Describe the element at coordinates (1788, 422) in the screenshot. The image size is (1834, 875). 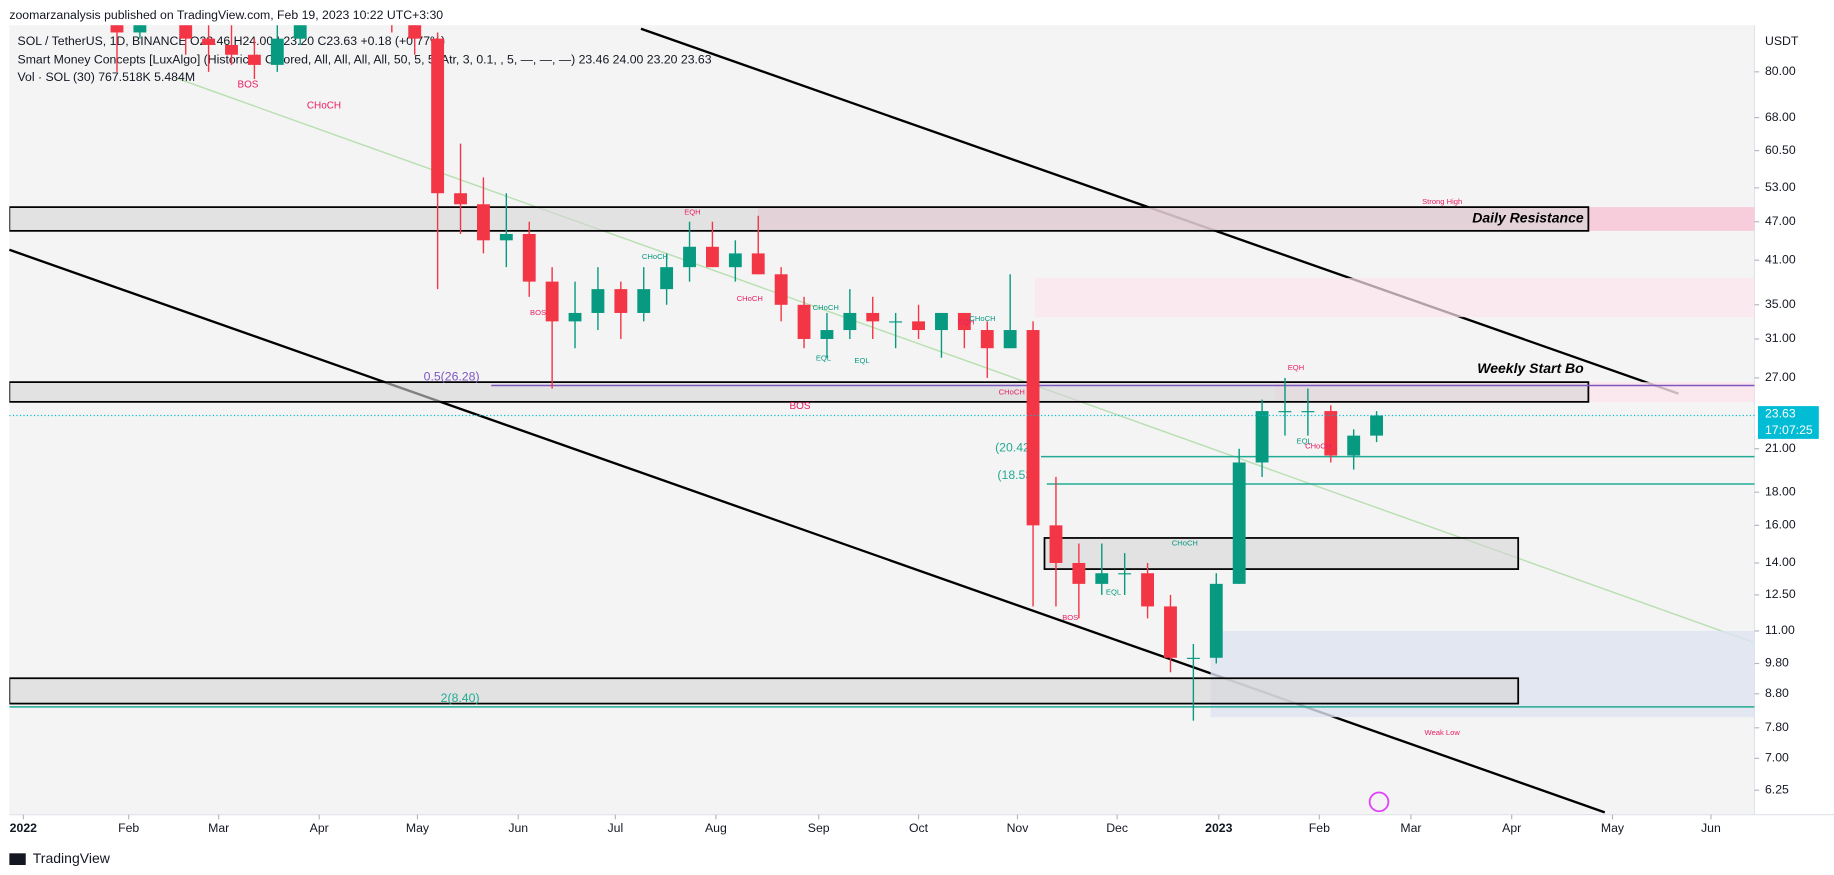
I see `last-price-badge` at that location.